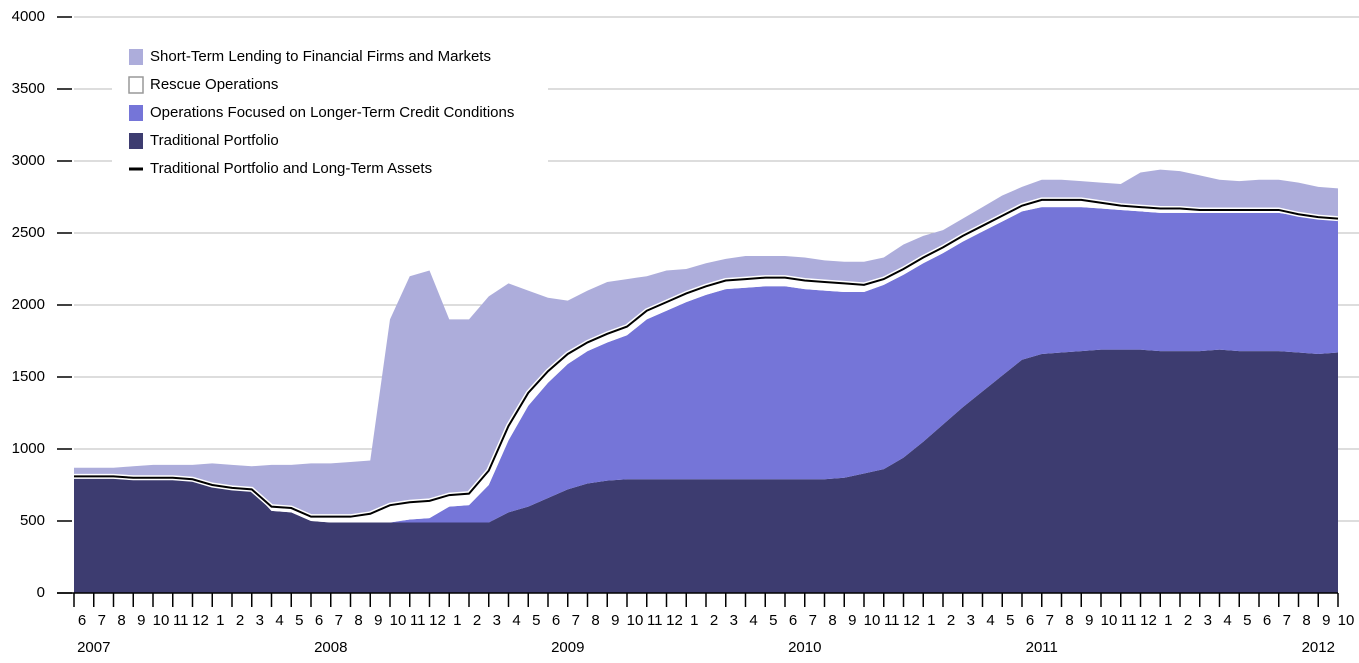 This screenshot has height=663, width=1359. I want to click on year-label: 2010, so click(804, 647).